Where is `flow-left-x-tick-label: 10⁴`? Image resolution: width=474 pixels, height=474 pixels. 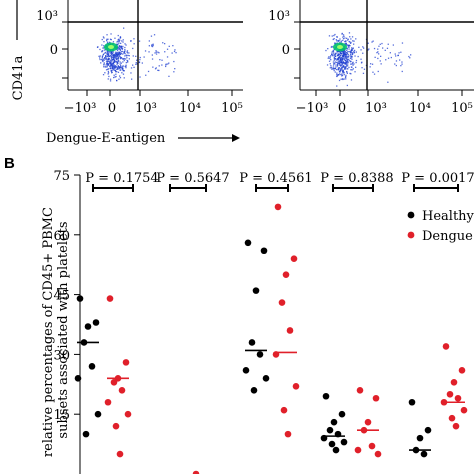 flow-left-x-tick-label: 10⁴ is located at coordinates (190, 108).